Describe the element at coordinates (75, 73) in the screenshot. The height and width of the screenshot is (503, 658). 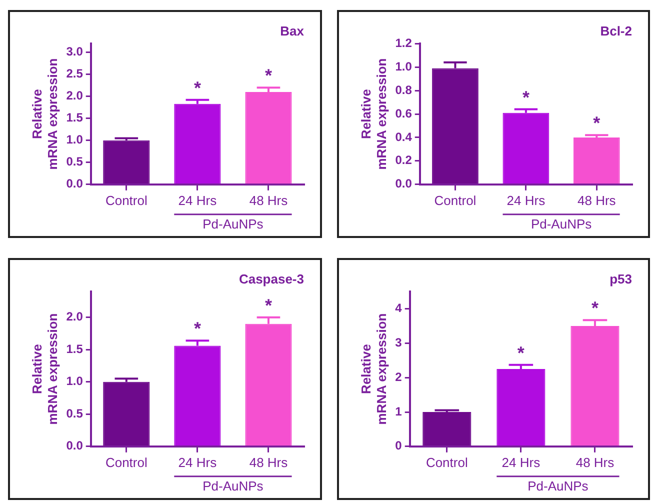
I see `y-tick-label: 2.5` at that location.